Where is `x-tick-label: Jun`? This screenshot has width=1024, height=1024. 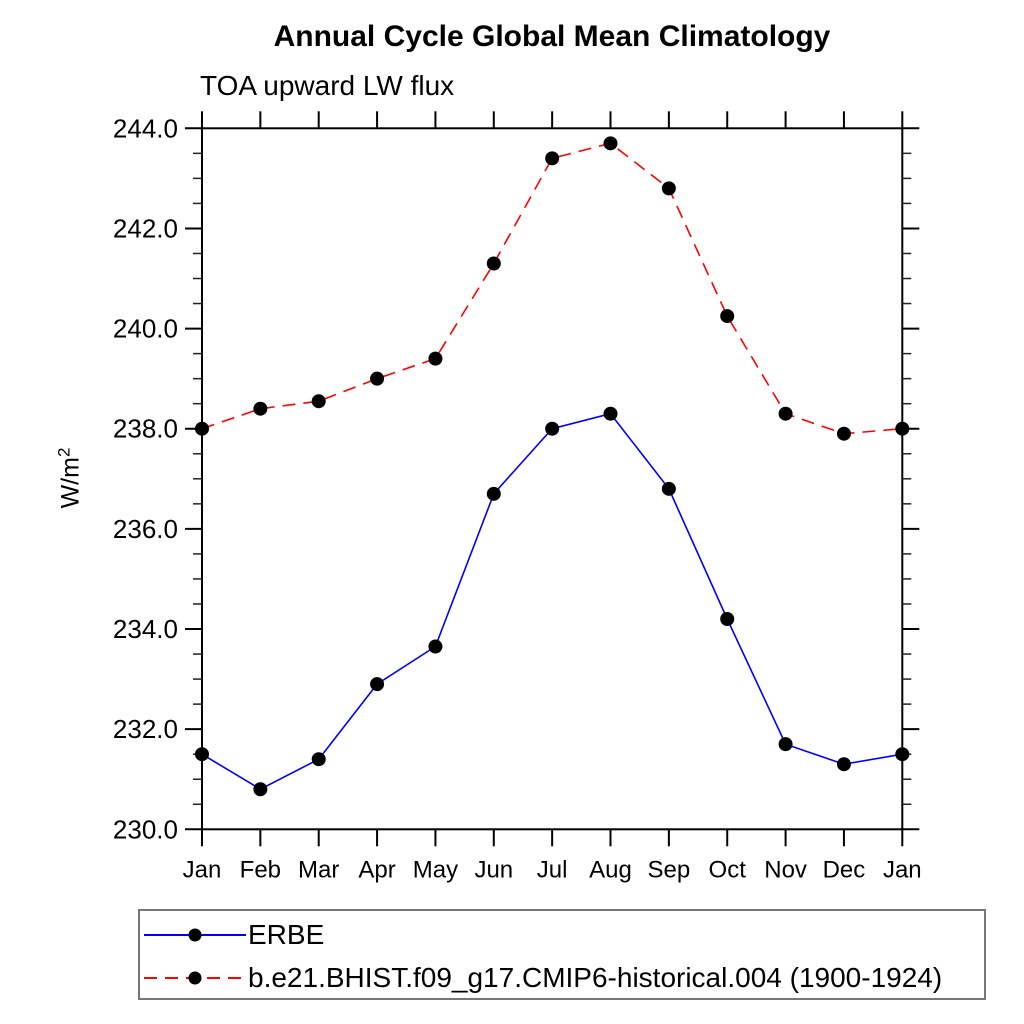
x-tick-label: Jun is located at coordinates (493, 869).